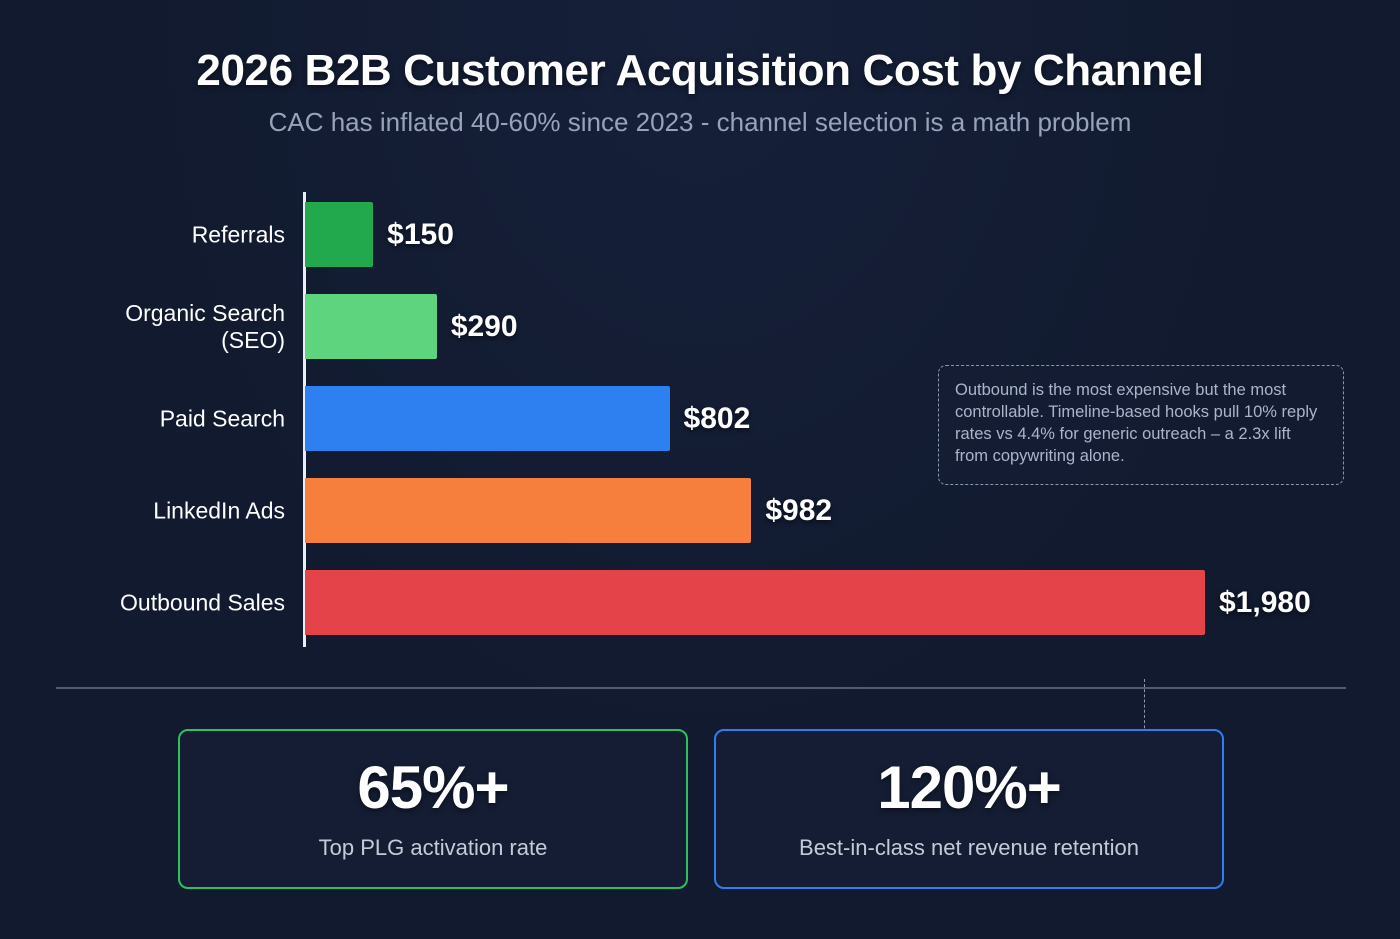  What do you see at coordinates (222, 417) in the screenshot?
I see `bar-category-label: Paid Search` at bounding box center [222, 417].